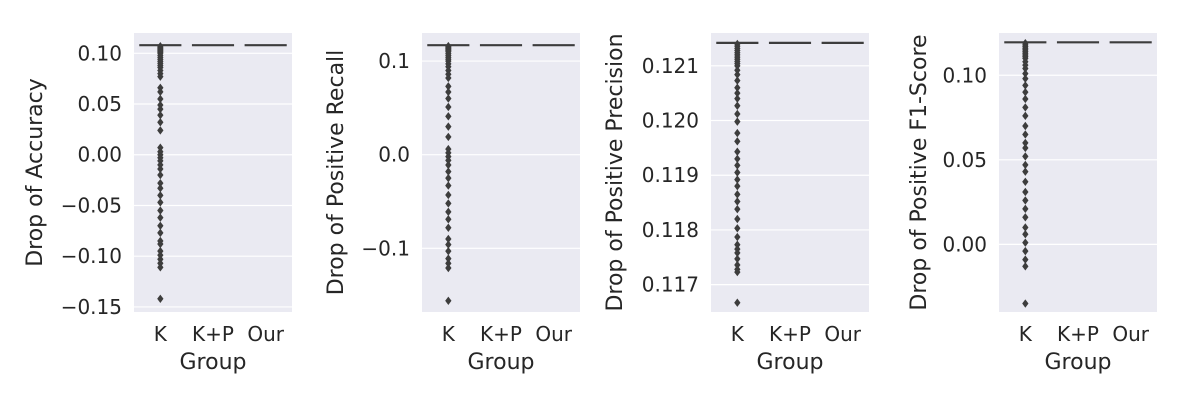 The height and width of the screenshot is (404, 1200). What do you see at coordinates (213, 172) in the screenshot?
I see `plot-background` at bounding box center [213, 172].